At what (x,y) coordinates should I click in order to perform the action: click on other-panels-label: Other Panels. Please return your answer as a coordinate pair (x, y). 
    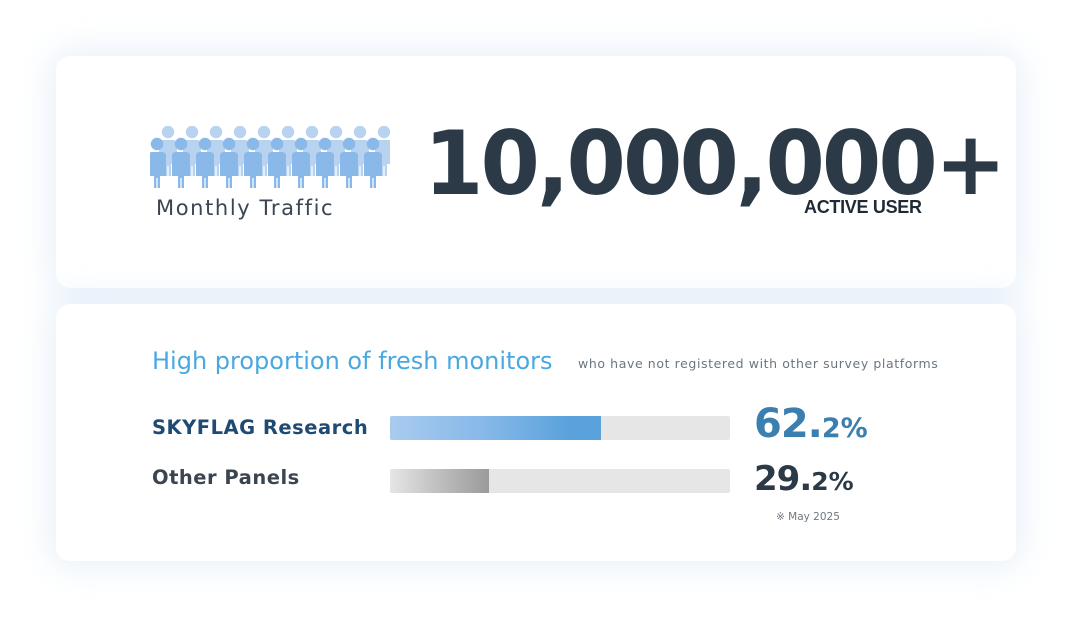
    Looking at the image, I should click on (226, 477).